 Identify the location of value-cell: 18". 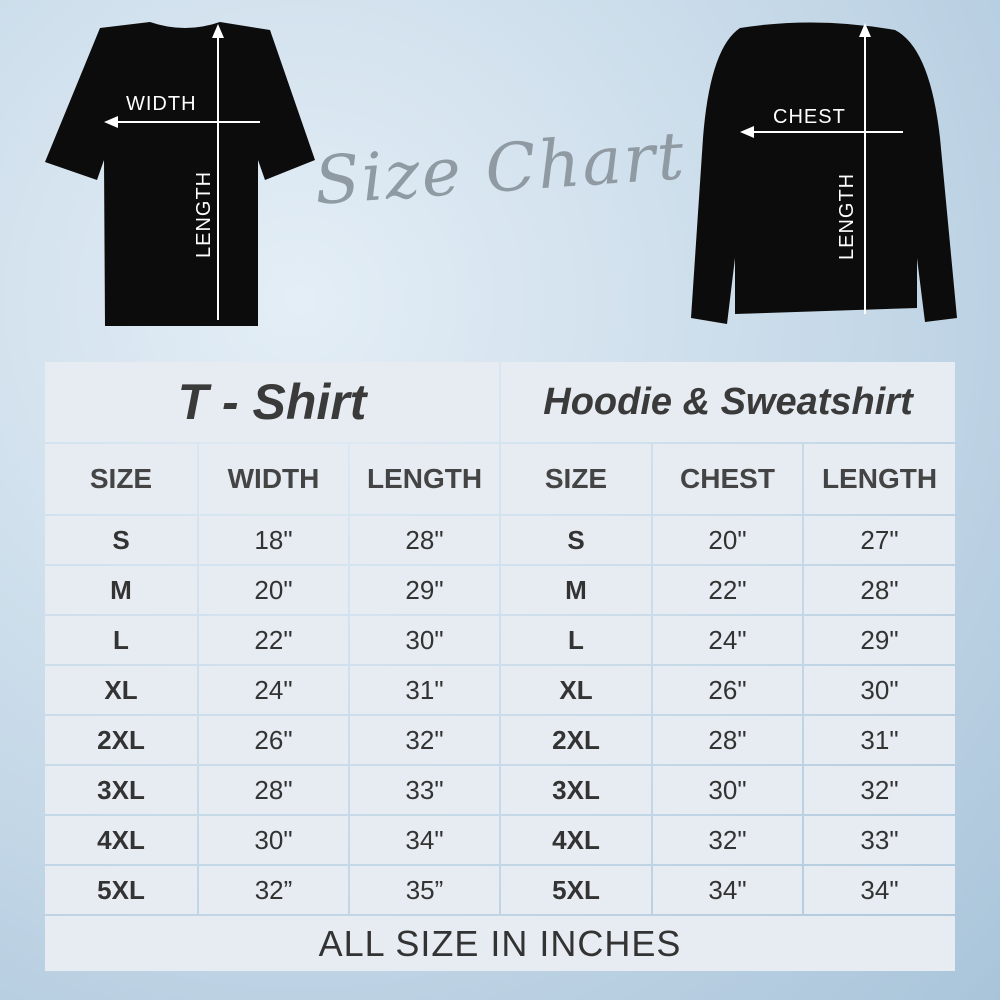
(273, 540).